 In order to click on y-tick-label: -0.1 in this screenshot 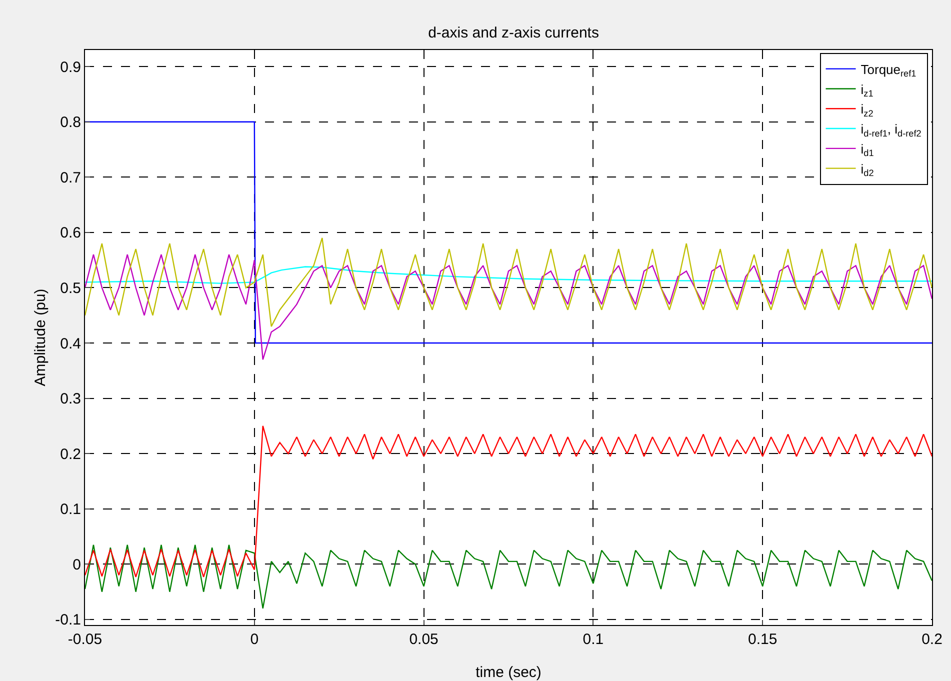, I will do `click(68, 620)`.